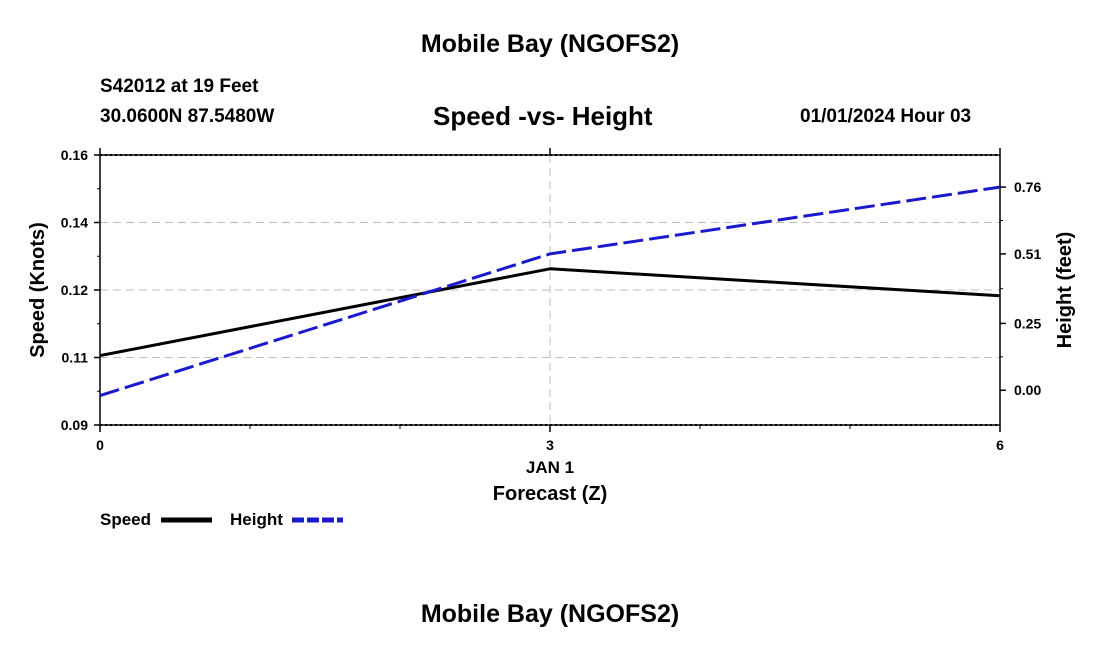 This screenshot has width=1100, height=650. What do you see at coordinates (74, 290) in the screenshot?
I see `left-y-tick-label: 0.12` at bounding box center [74, 290].